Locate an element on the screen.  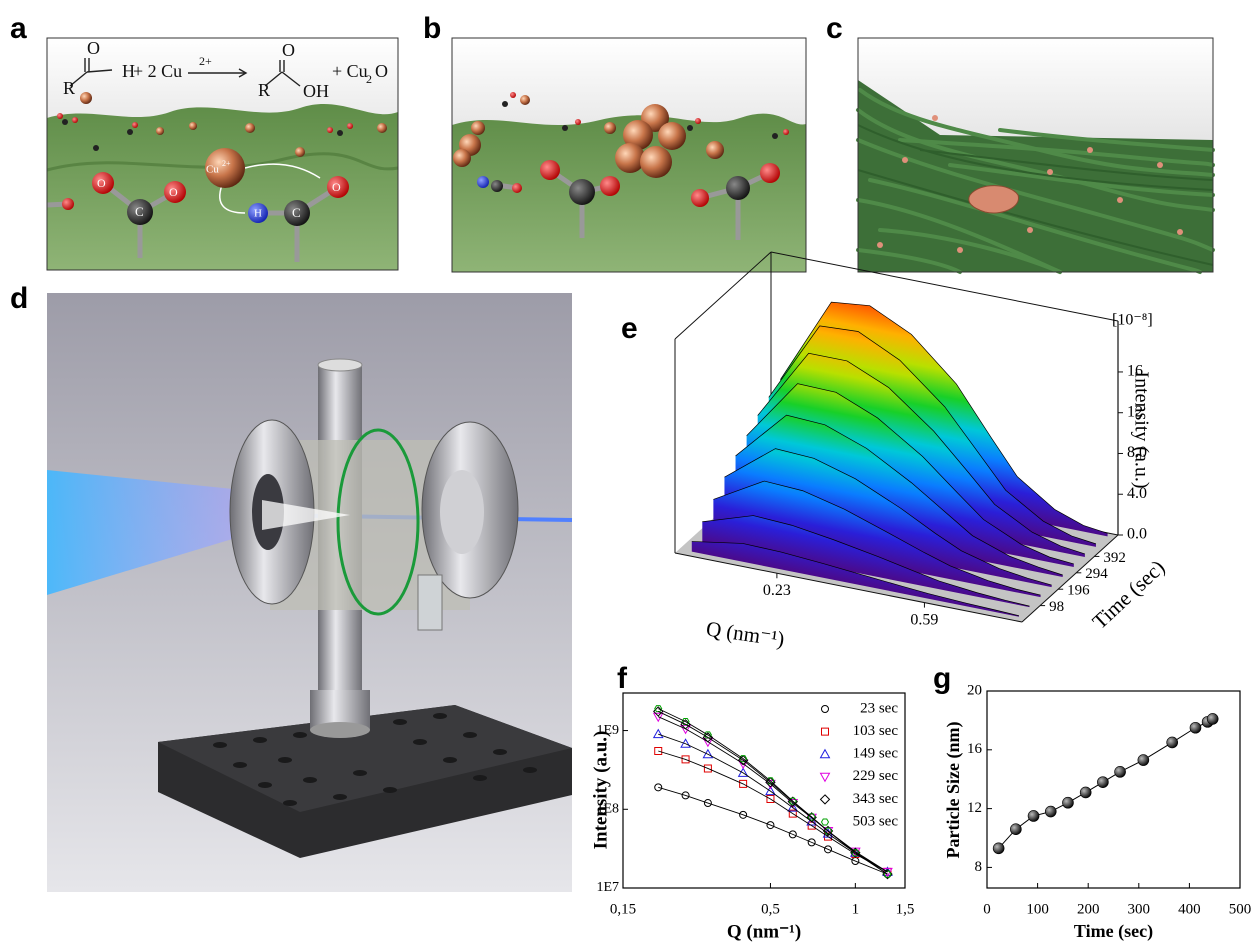
panel-label: b is located at coordinates (432, 28).